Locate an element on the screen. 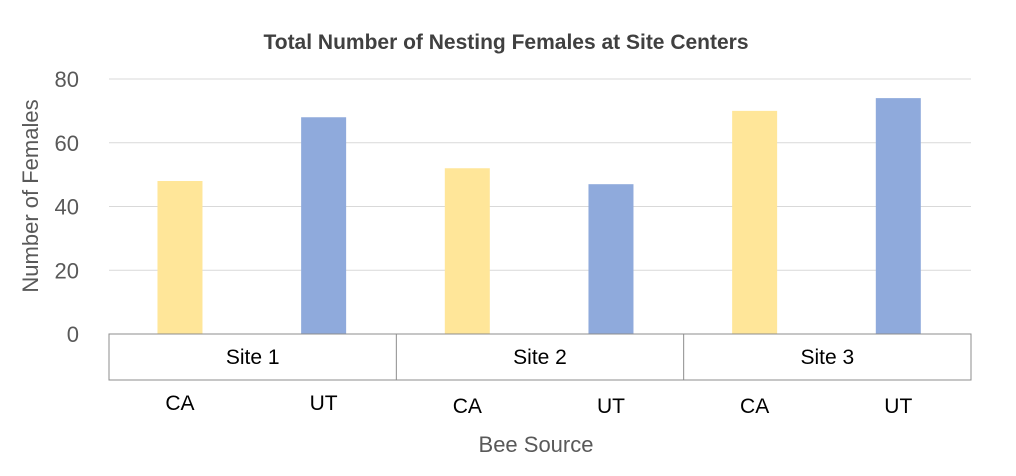 Image resolution: width=1016 pixels, height=476 pixels. y-tick-label: 60 is located at coordinates (67, 143).